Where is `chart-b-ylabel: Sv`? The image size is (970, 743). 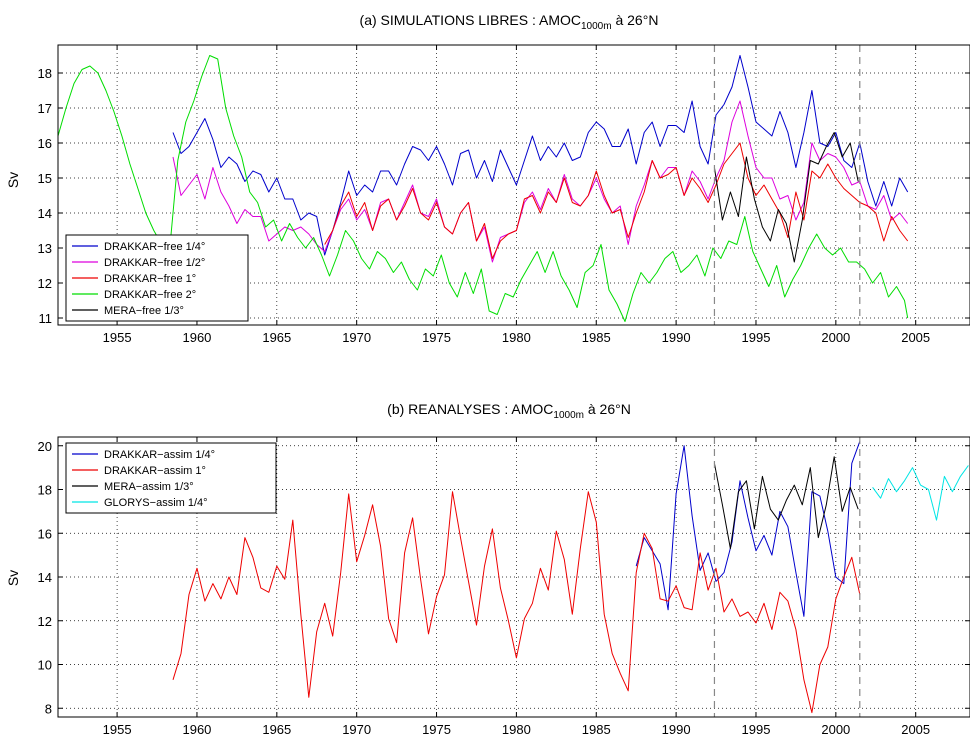 chart-b-ylabel: Sv is located at coordinates (13, 578).